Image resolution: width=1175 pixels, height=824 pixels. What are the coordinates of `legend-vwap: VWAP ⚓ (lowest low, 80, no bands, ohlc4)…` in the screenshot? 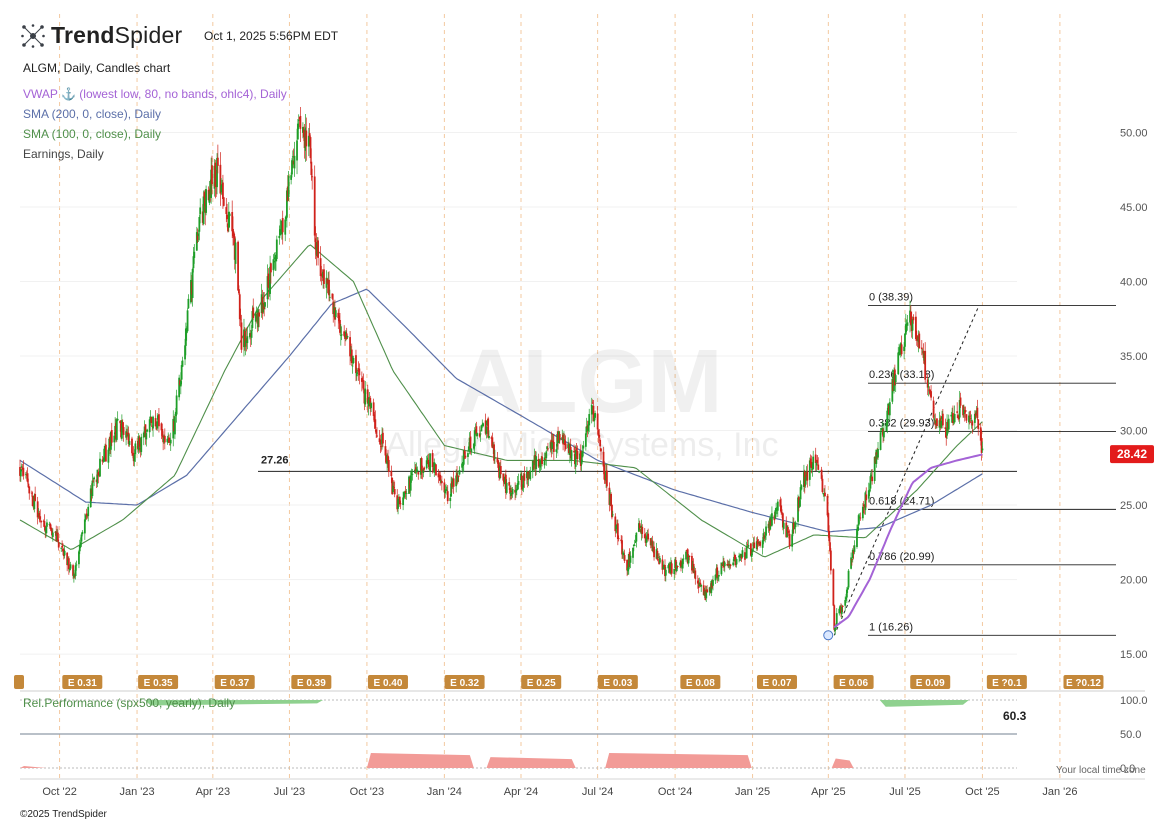 It's located at (155, 94).